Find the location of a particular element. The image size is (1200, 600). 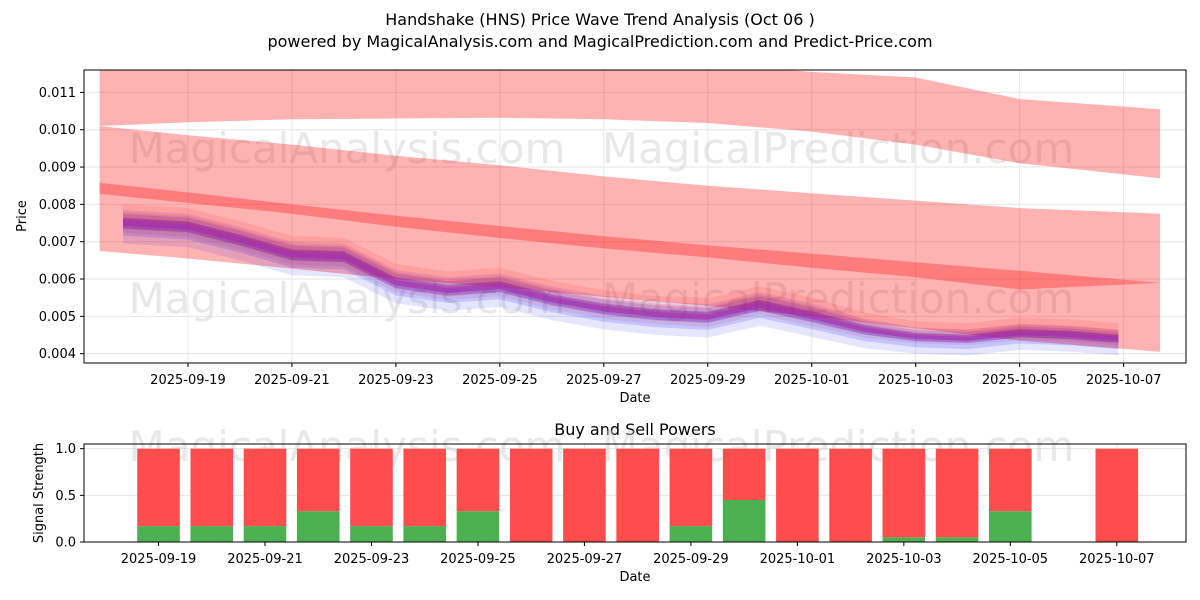

price-x-tick-label: 2025-10-07 is located at coordinates (1124, 380).